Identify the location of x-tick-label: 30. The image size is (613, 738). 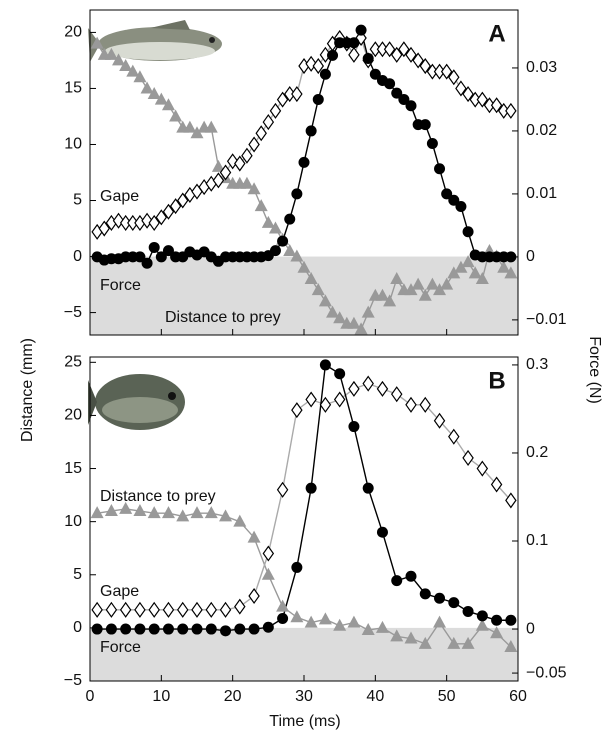
(304, 696).